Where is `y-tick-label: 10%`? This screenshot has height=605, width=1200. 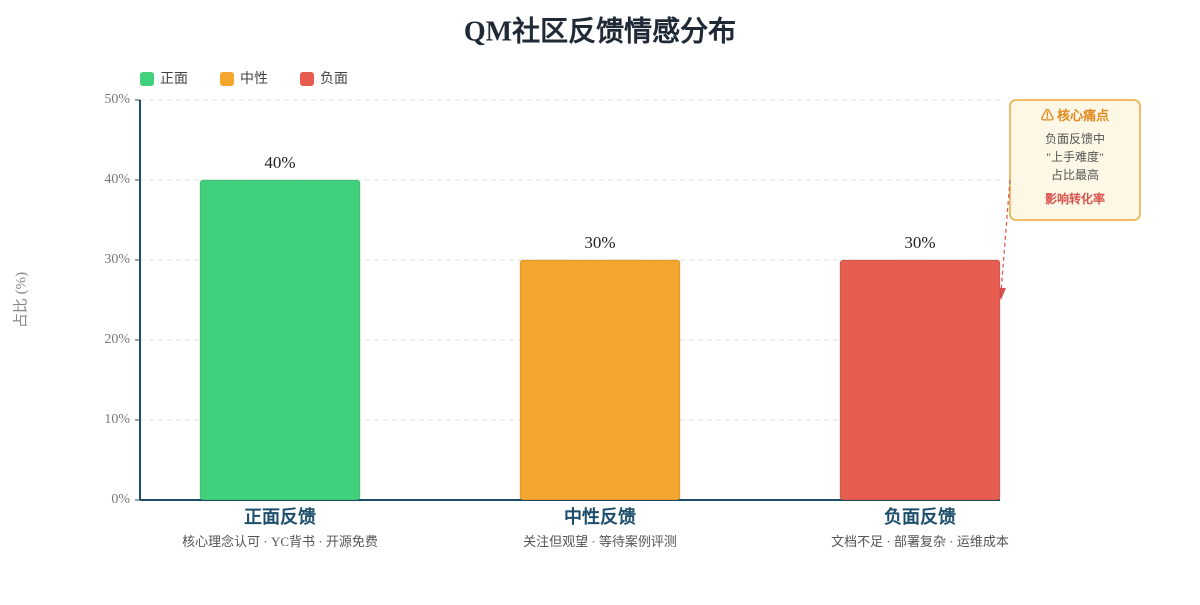
y-tick-label: 10% is located at coordinates (117, 419).